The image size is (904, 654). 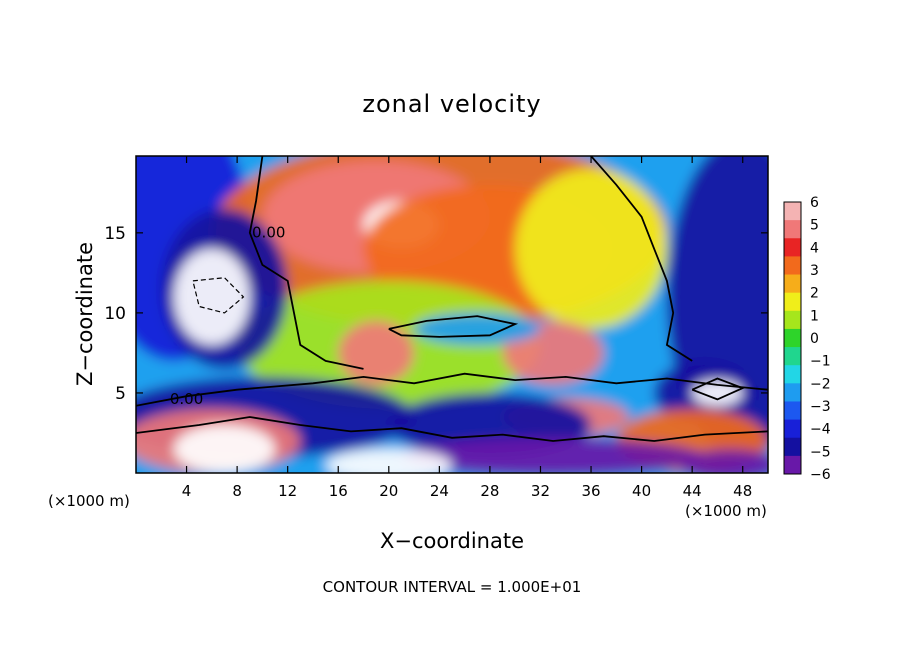 I want to click on y-tick-label-15: 15, so click(x=115, y=234).